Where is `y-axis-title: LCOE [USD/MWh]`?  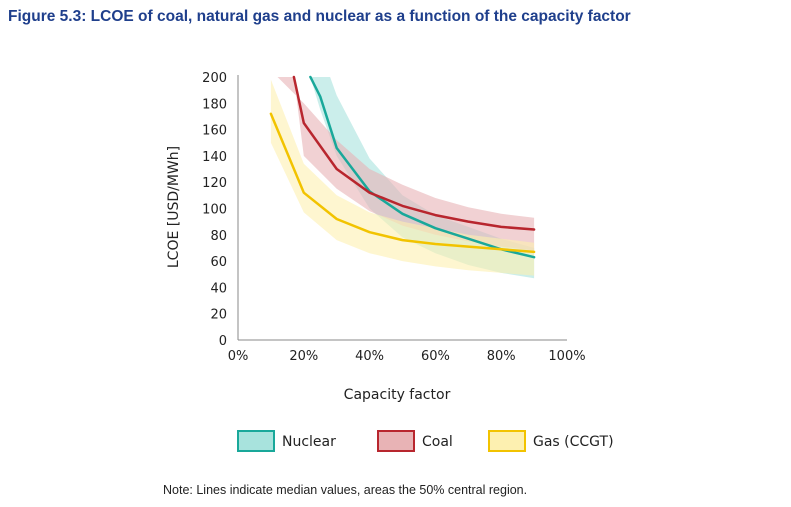
y-axis-title: LCOE [USD/MWh] is located at coordinates (174, 207).